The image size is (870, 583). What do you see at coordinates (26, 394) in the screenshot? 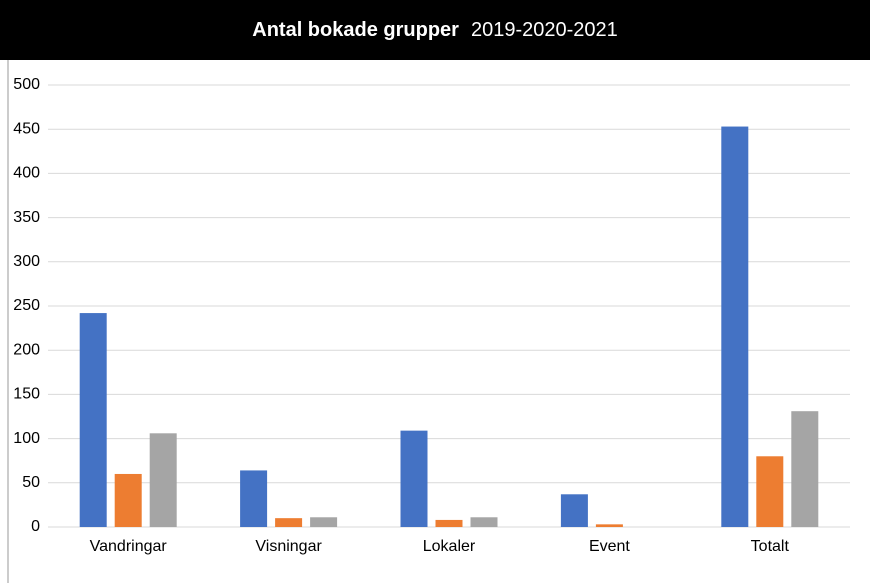
I see `y-tick-label: 150` at bounding box center [26, 394].